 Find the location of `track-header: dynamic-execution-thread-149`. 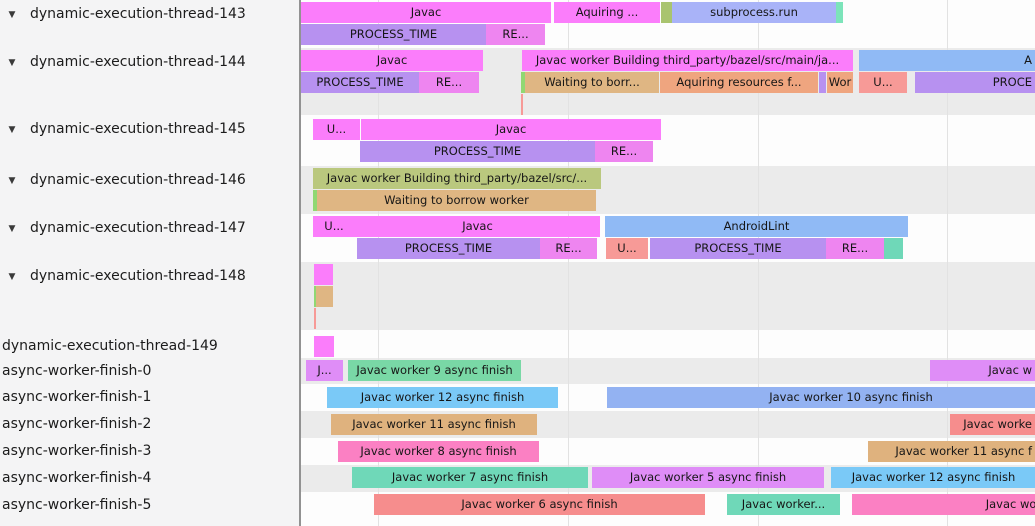

track-header: dynamic-execution-thread-149 is located at coordinates (150, 346).